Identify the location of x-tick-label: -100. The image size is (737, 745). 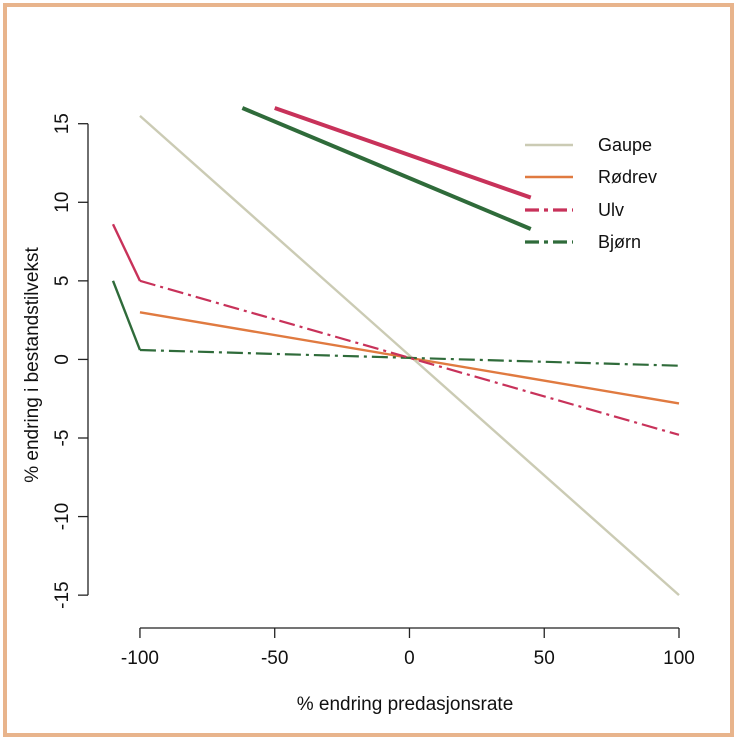
(140, 658).